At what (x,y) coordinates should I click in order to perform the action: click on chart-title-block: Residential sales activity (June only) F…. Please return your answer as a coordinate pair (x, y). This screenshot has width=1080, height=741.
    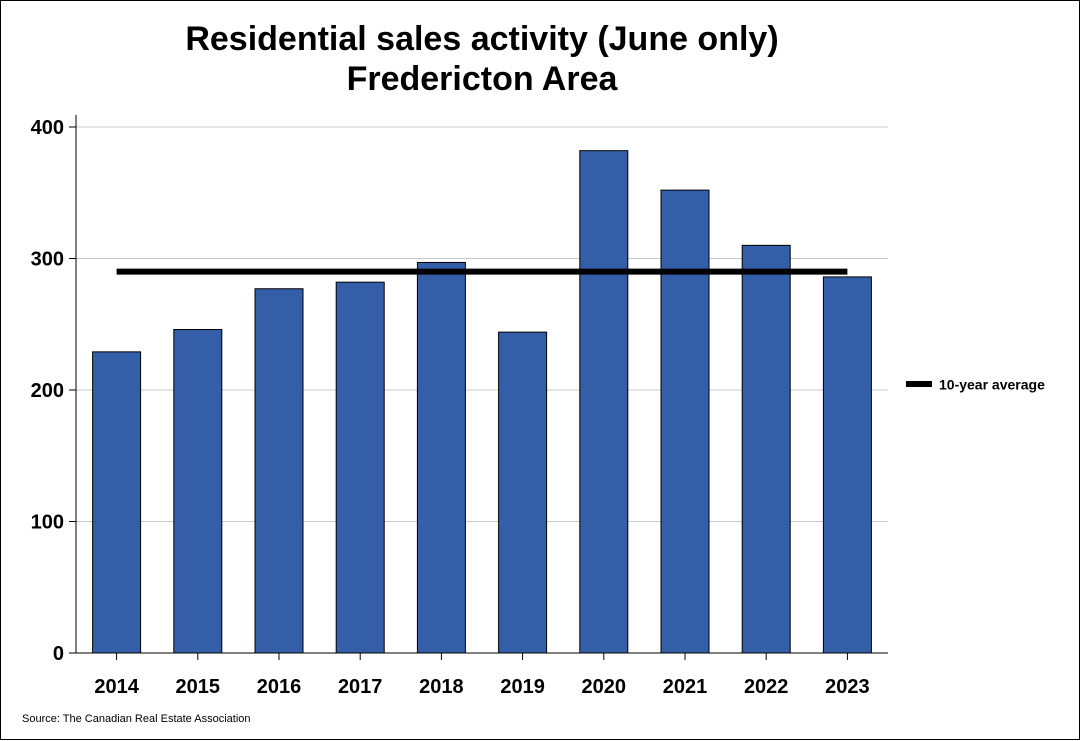
    Looking at the image, I should click on (482, 59).